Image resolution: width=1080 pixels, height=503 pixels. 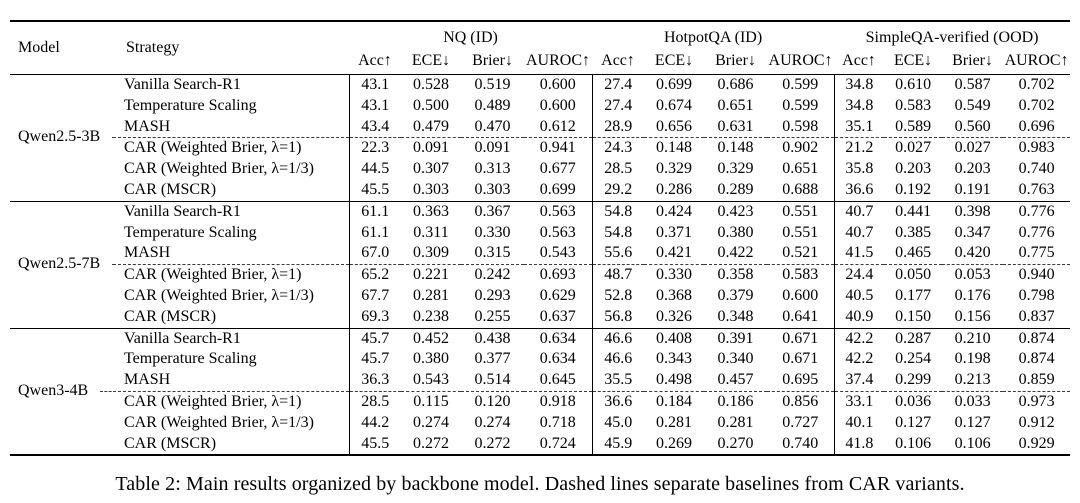 What do you see at coordinates (800, 316) in the screenshot?
I see `metric-cell: 0.641` at bounding box center [800, 316].